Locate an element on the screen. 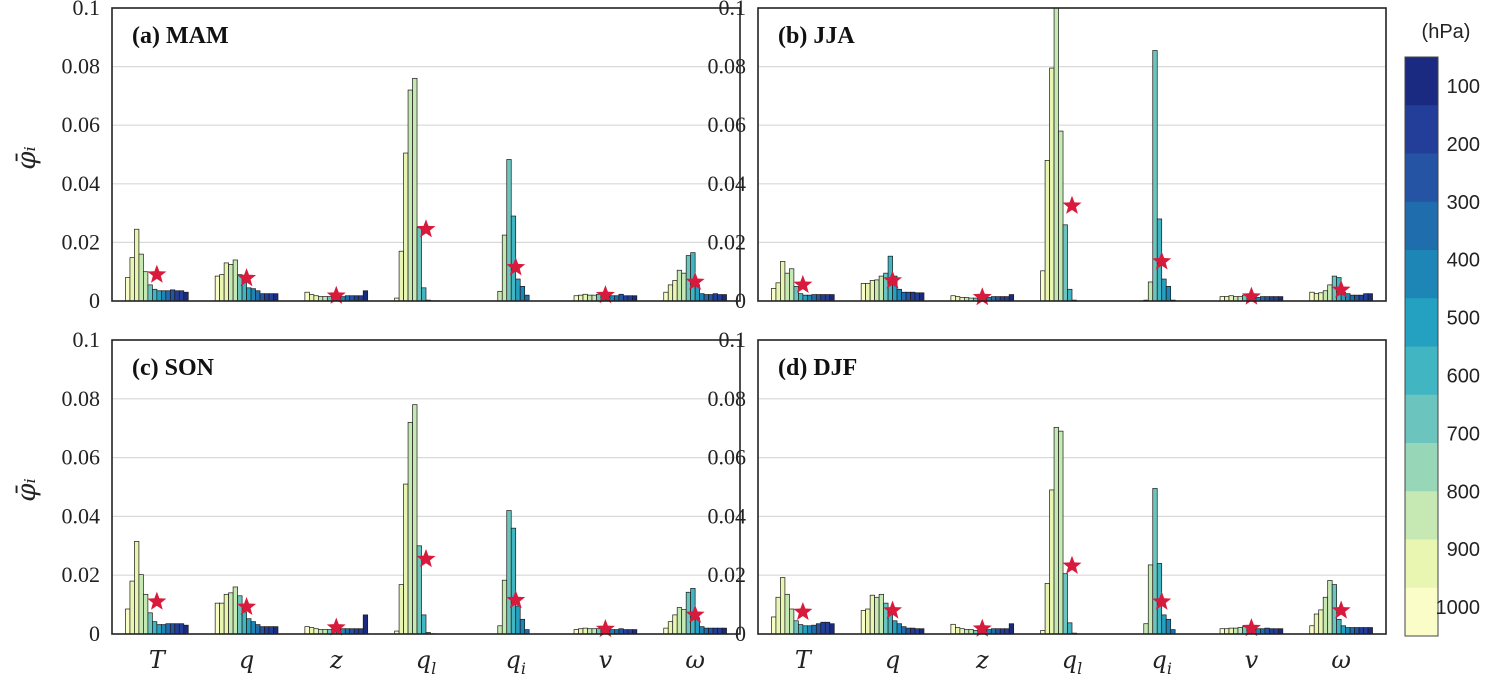 Image resolution: width=1491 pixels, height=678 pixels. x-category-label: v is located at coordinates (1252, 660).